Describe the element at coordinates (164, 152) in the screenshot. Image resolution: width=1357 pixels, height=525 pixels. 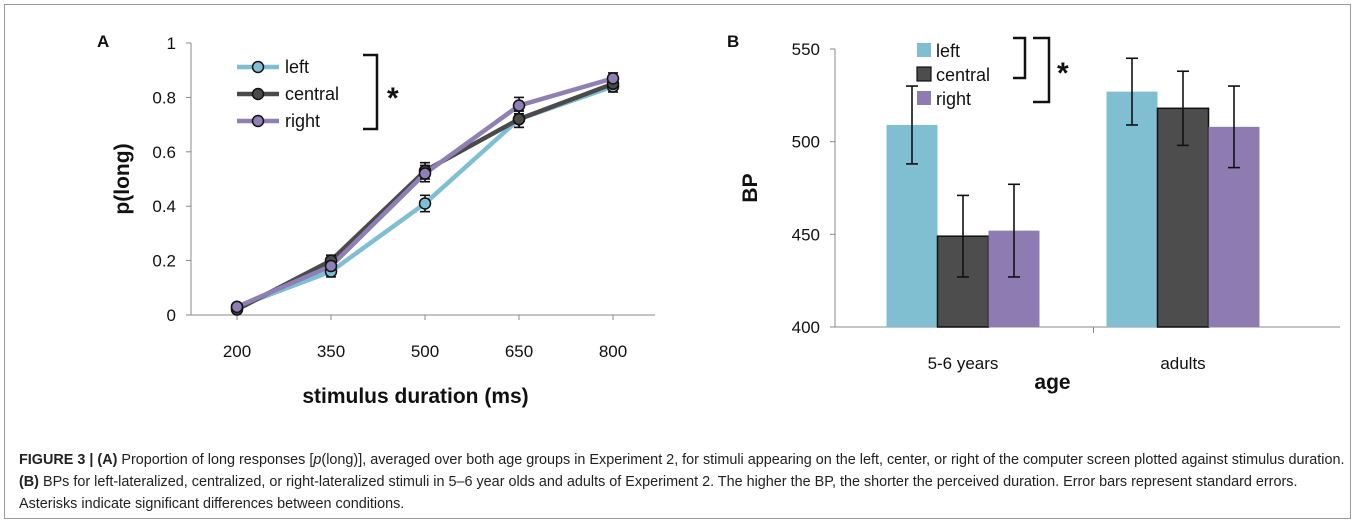
I see `y-tick-label: 0.6` at that location.